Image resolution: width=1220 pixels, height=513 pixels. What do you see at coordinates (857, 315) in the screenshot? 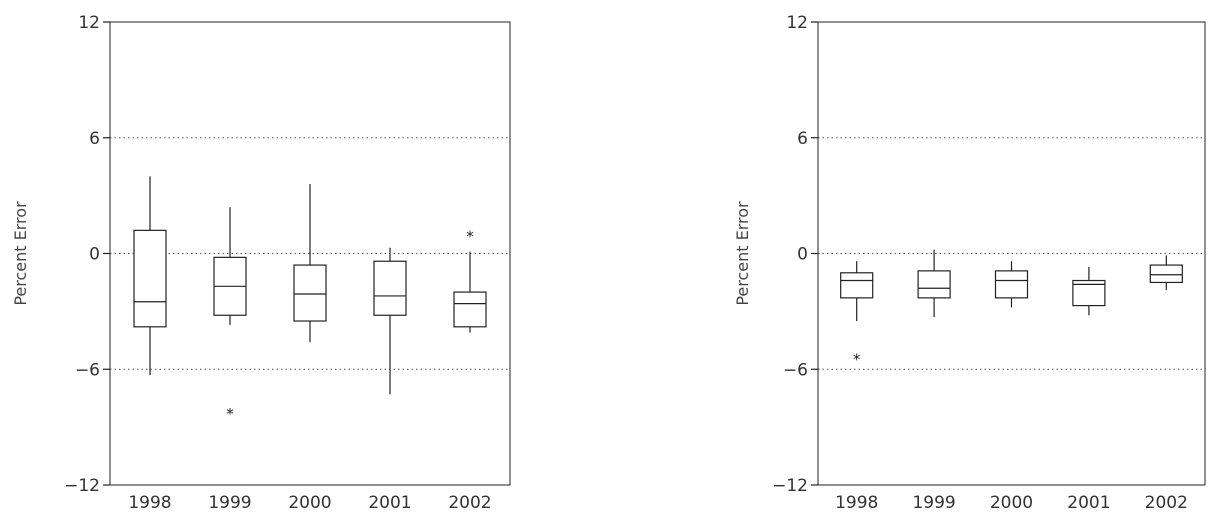
I see `box-1998: *` at bounding box center [857, 315].